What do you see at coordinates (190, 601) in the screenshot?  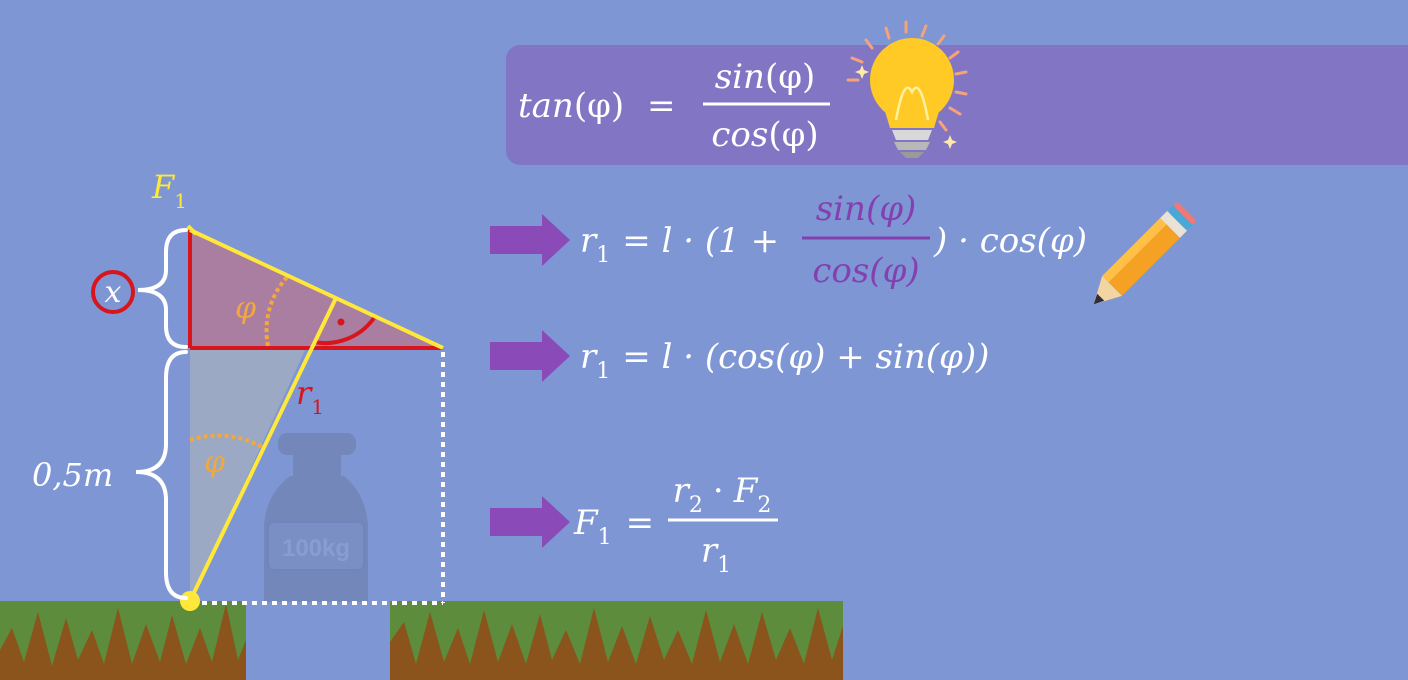 I see `pivot-point-icon` at bounding box center [190, 601].